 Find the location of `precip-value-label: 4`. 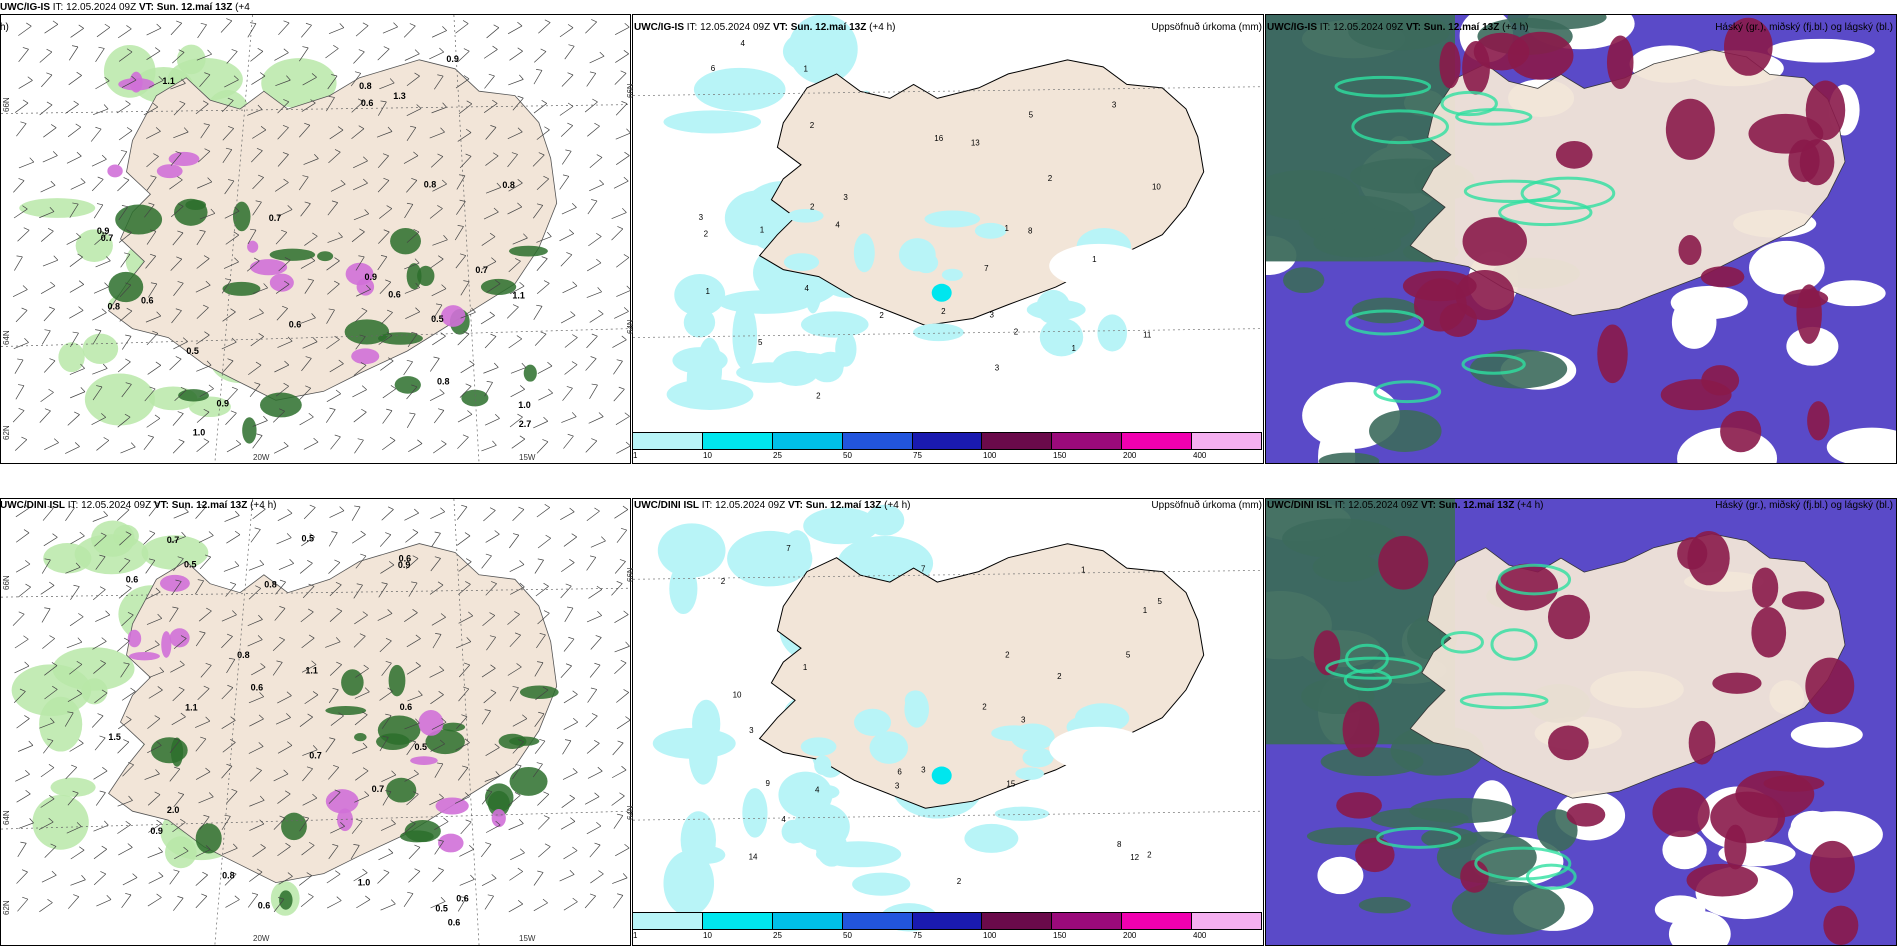

precip-value-label: 4 is located at coordinates (783, 819).